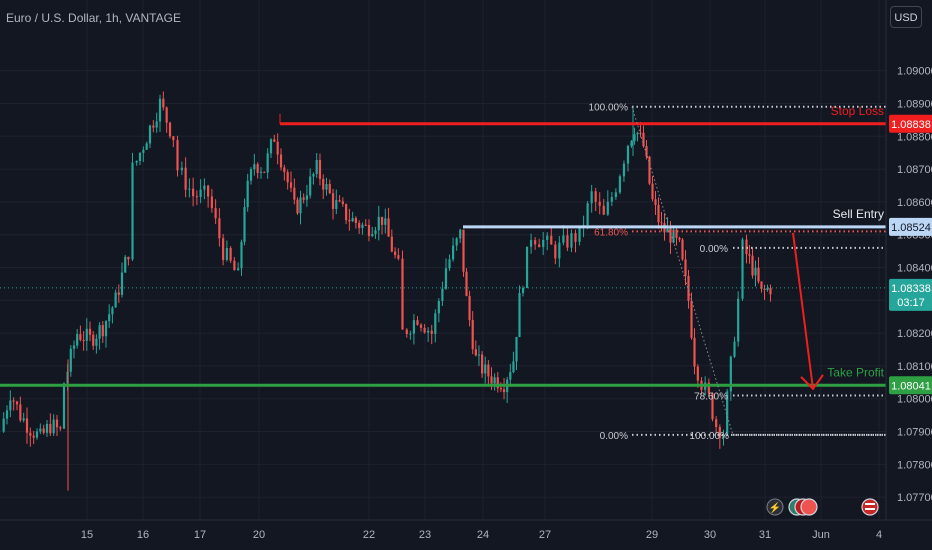  What do you see at coordinates (200, 535) in the screenshot?
I see `time-tick-label: 17` at bounding box center [200, 535].